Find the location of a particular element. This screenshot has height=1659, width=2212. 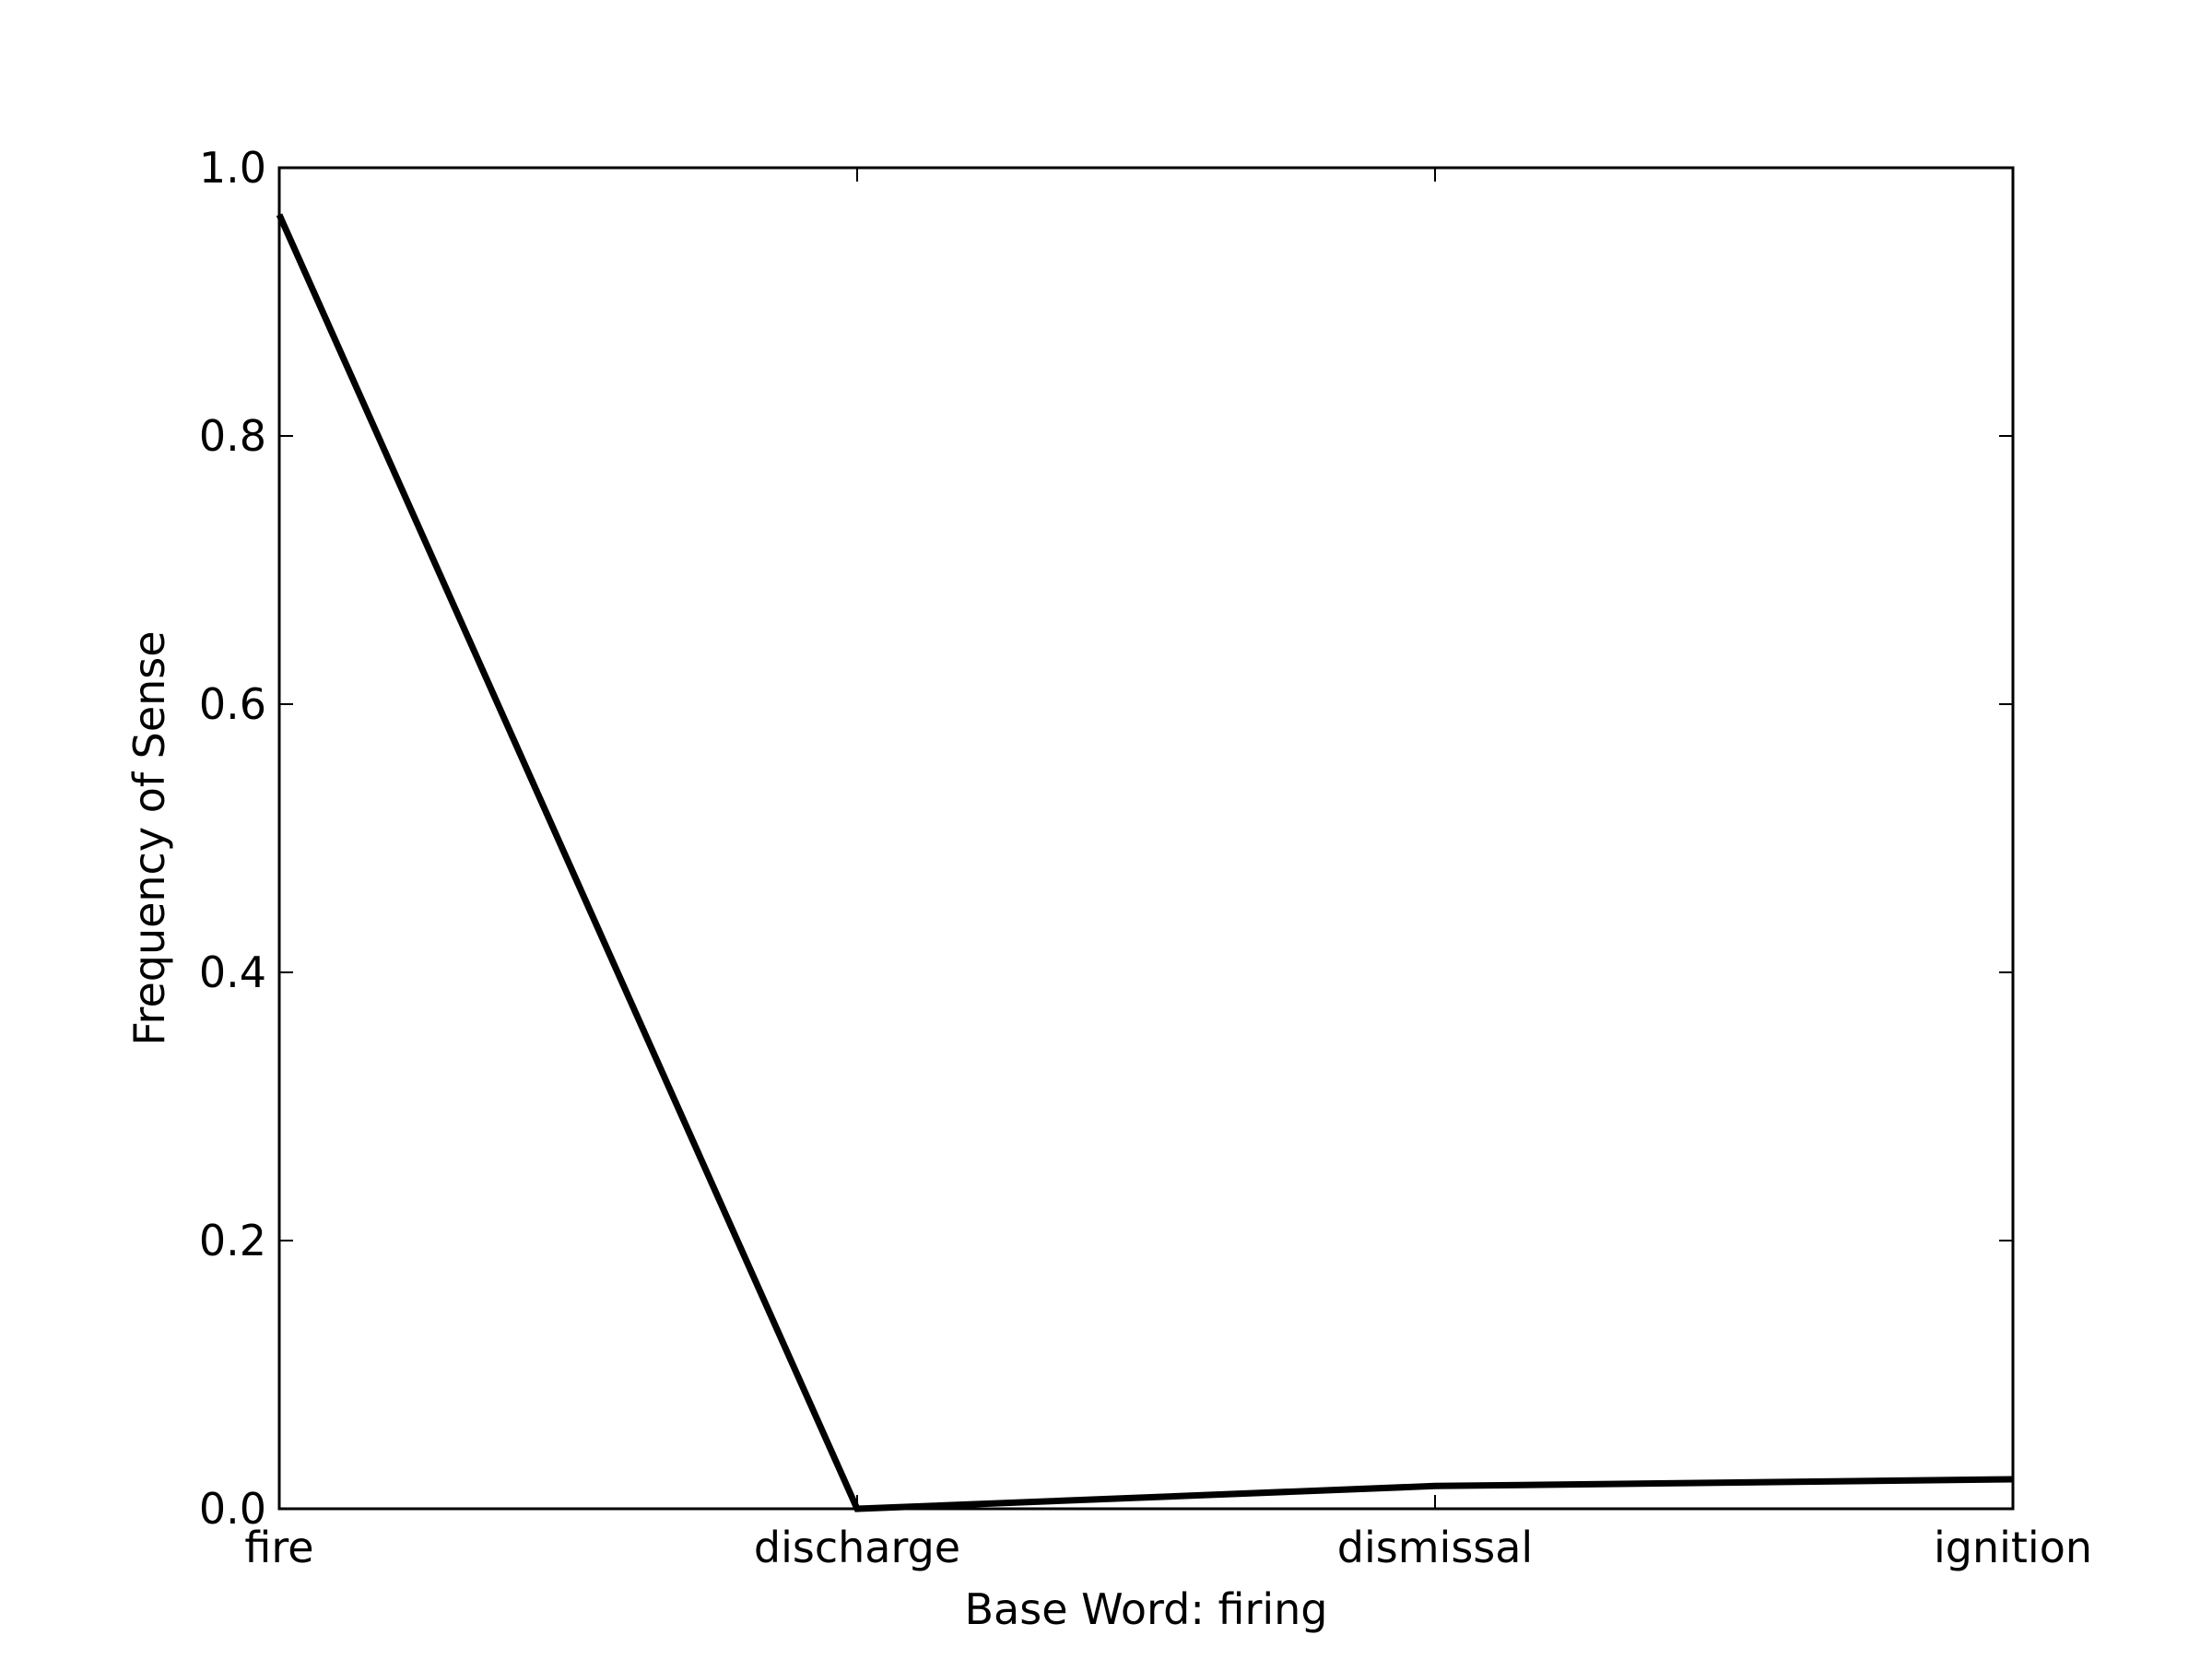

x-tick-label: dismissal is located at coordinates (1435, 1547).